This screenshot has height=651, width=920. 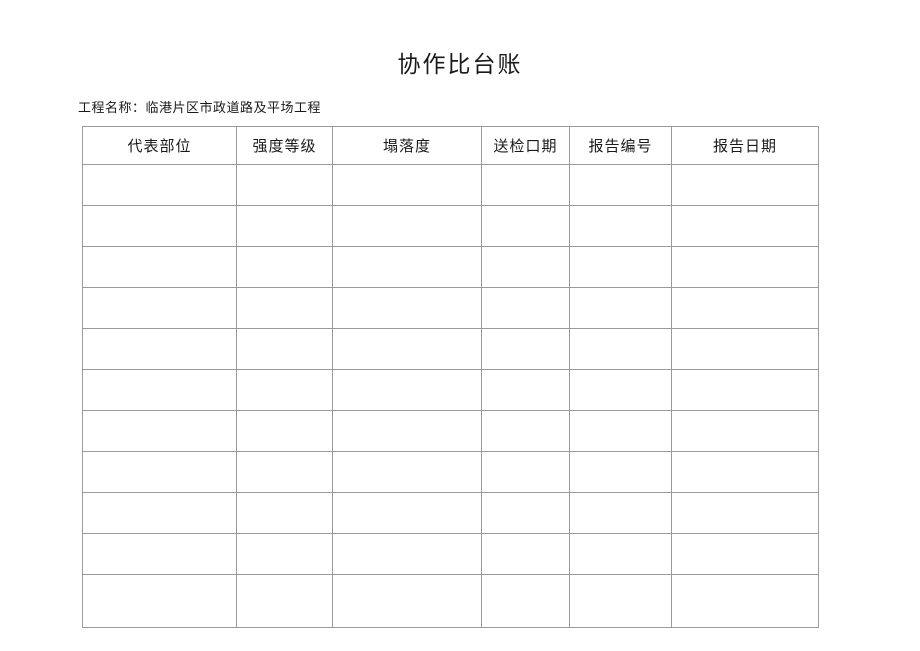 I want to click on column-header-strength-grade: 强度等级, so click(x=284, y=145).